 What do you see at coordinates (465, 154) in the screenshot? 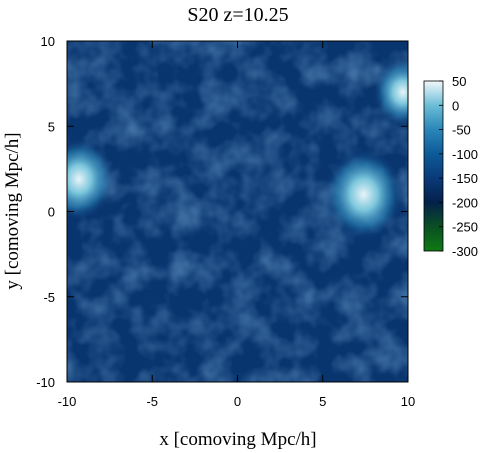
I see `colorbar-tick-label: -100` at bounding box center [465, 154].